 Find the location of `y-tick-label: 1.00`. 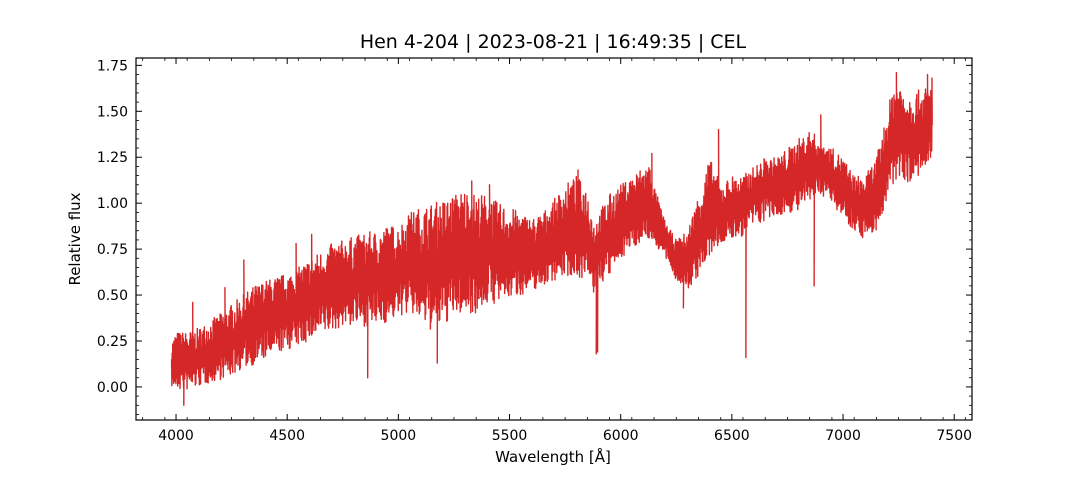

y-tick-label: 1.00 is located at coordinates (112, 204).